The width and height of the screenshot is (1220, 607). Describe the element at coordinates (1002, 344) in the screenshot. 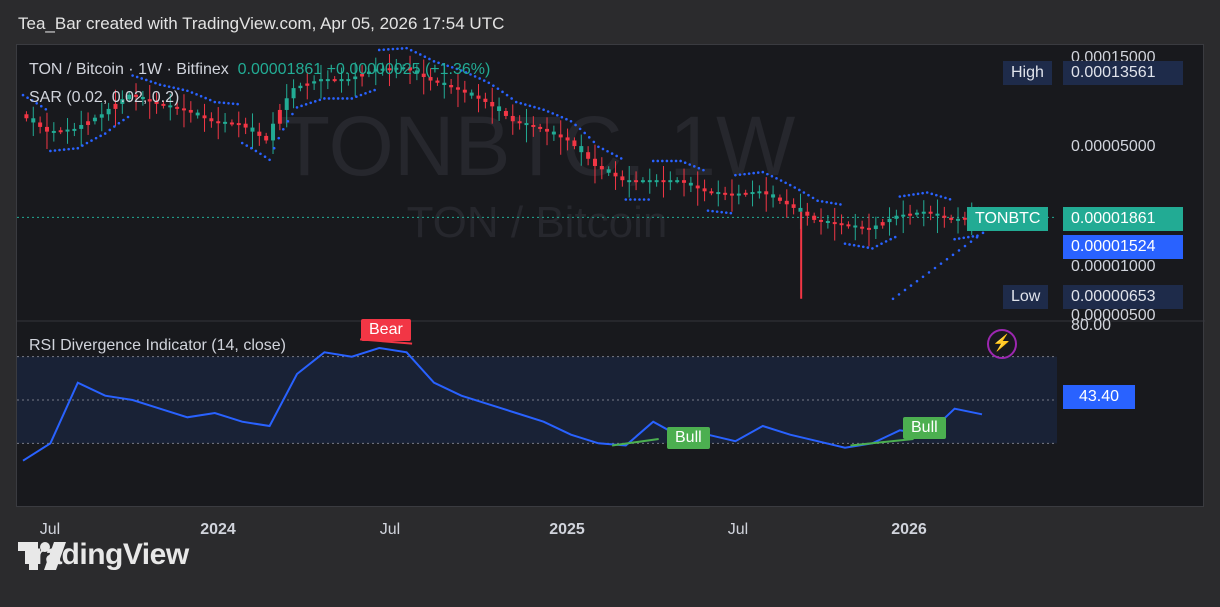

I see `lightning-icon: ⚡` at that location.